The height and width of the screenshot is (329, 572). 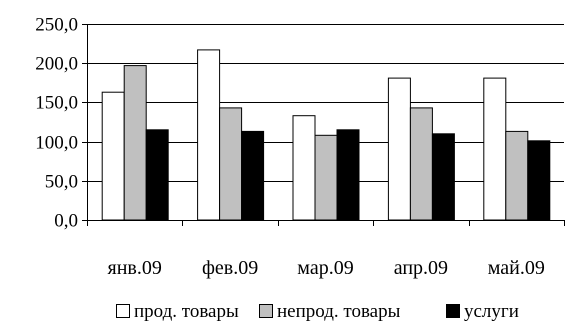 What do you see at coordinates (56, 143) in the screenshot?
I see `y-tick-label: 100,0` at bounding box center [56, 143].